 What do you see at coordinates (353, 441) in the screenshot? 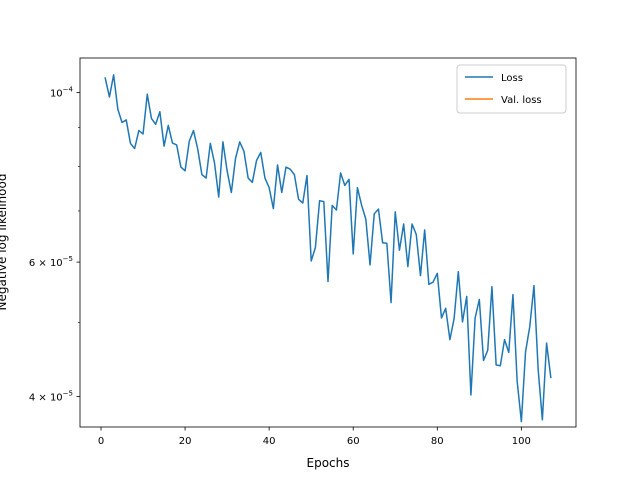
I see `x-tick-label-3: 60` at bounding box center [353, 441].